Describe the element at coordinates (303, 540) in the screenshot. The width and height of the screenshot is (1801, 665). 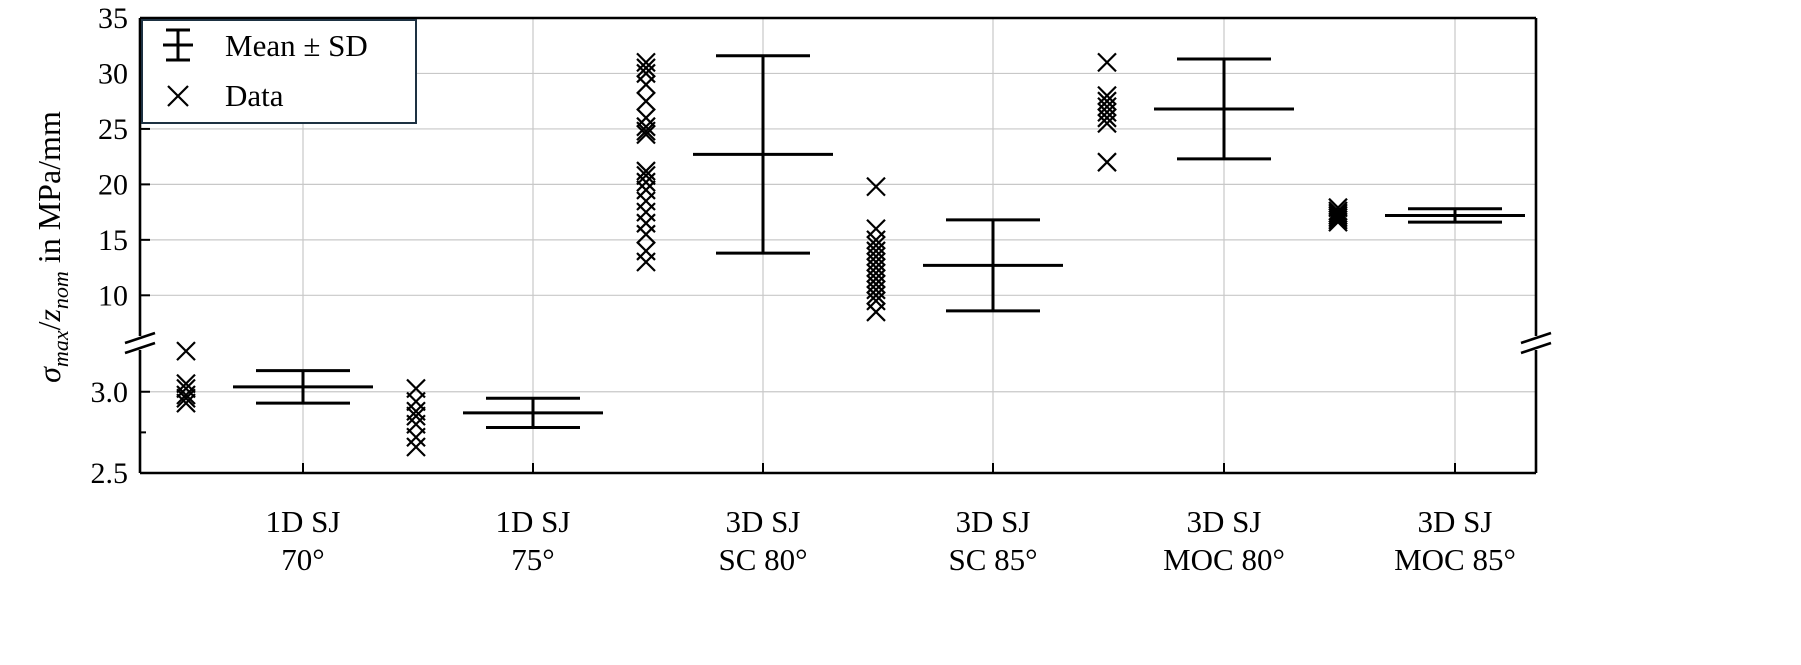
I see `x-tick-label: 1D SJ 70°` at that location.